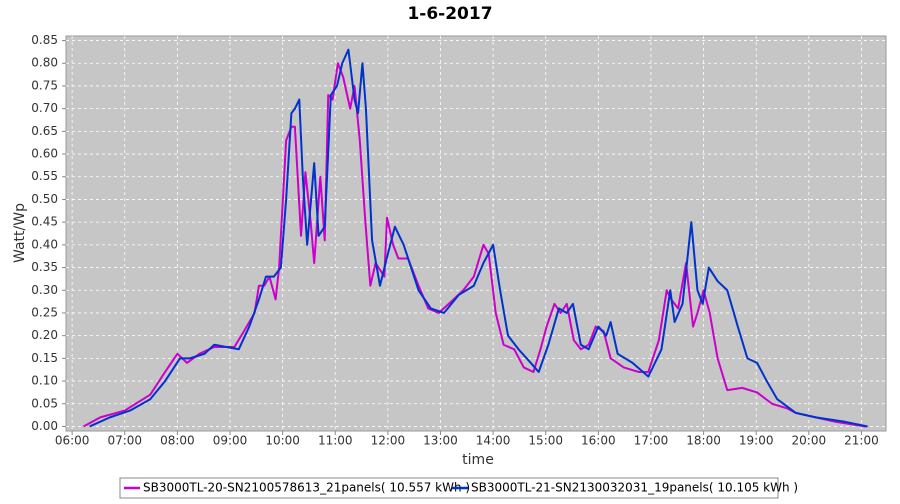 The image size is (900, 504). I want to click on x-tick-label: 12:00, so click(388, 441).